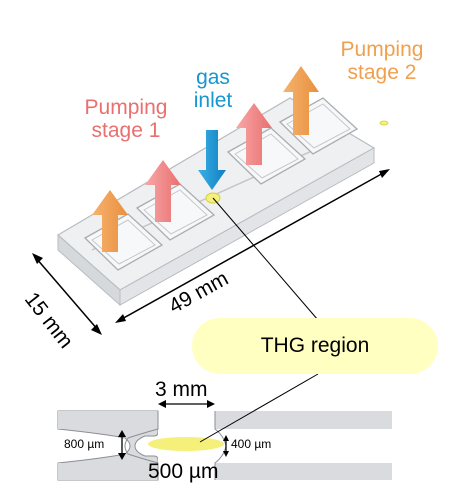  I want to click on gap-dimension-label: 3 mm, so click(181, 389).